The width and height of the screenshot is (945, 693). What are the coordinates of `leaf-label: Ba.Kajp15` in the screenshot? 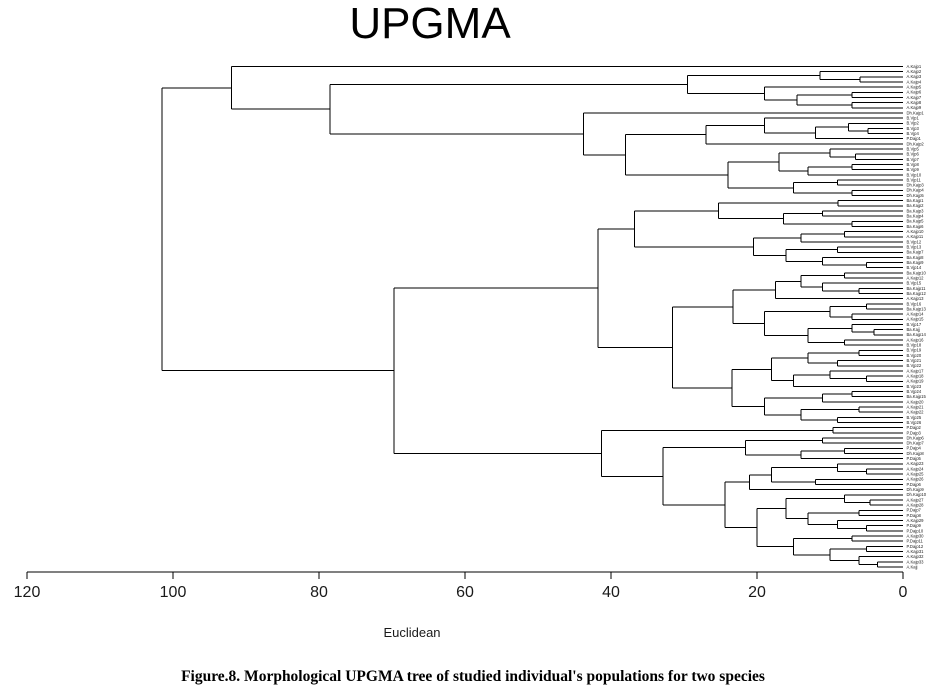 It's located at (917, 396).